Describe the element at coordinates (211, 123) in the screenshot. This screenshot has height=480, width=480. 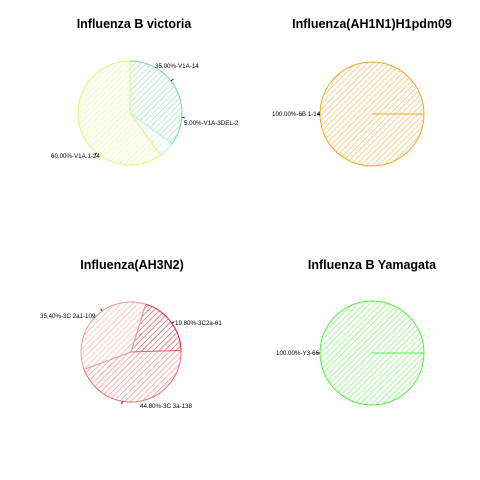
I see `pie-slice-label: 5.00%-V1A-3DEL-2` at that location.